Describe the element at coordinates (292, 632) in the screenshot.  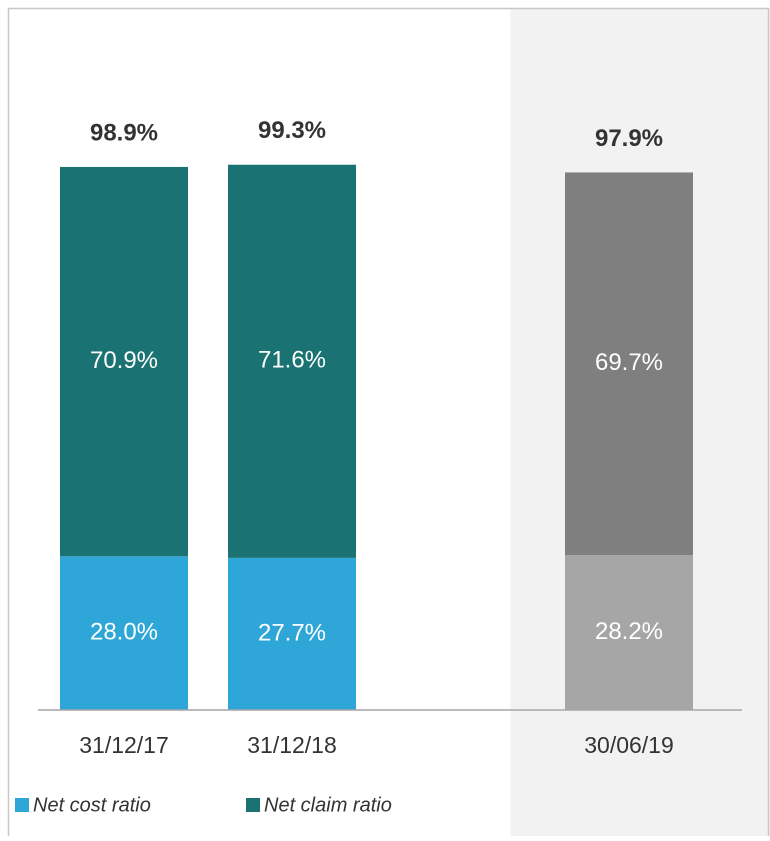
I see `segment-label: 27.7%` at that location.